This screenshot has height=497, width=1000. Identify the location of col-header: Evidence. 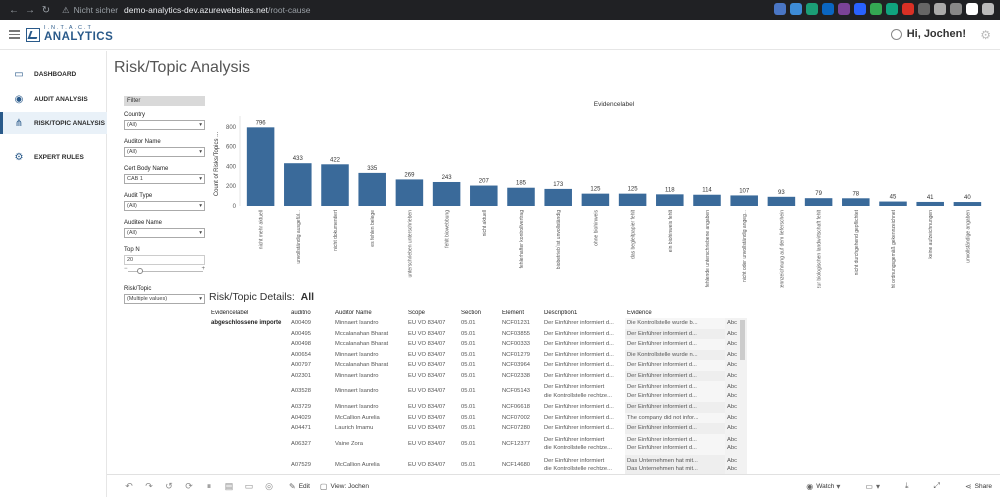
(639, 313).